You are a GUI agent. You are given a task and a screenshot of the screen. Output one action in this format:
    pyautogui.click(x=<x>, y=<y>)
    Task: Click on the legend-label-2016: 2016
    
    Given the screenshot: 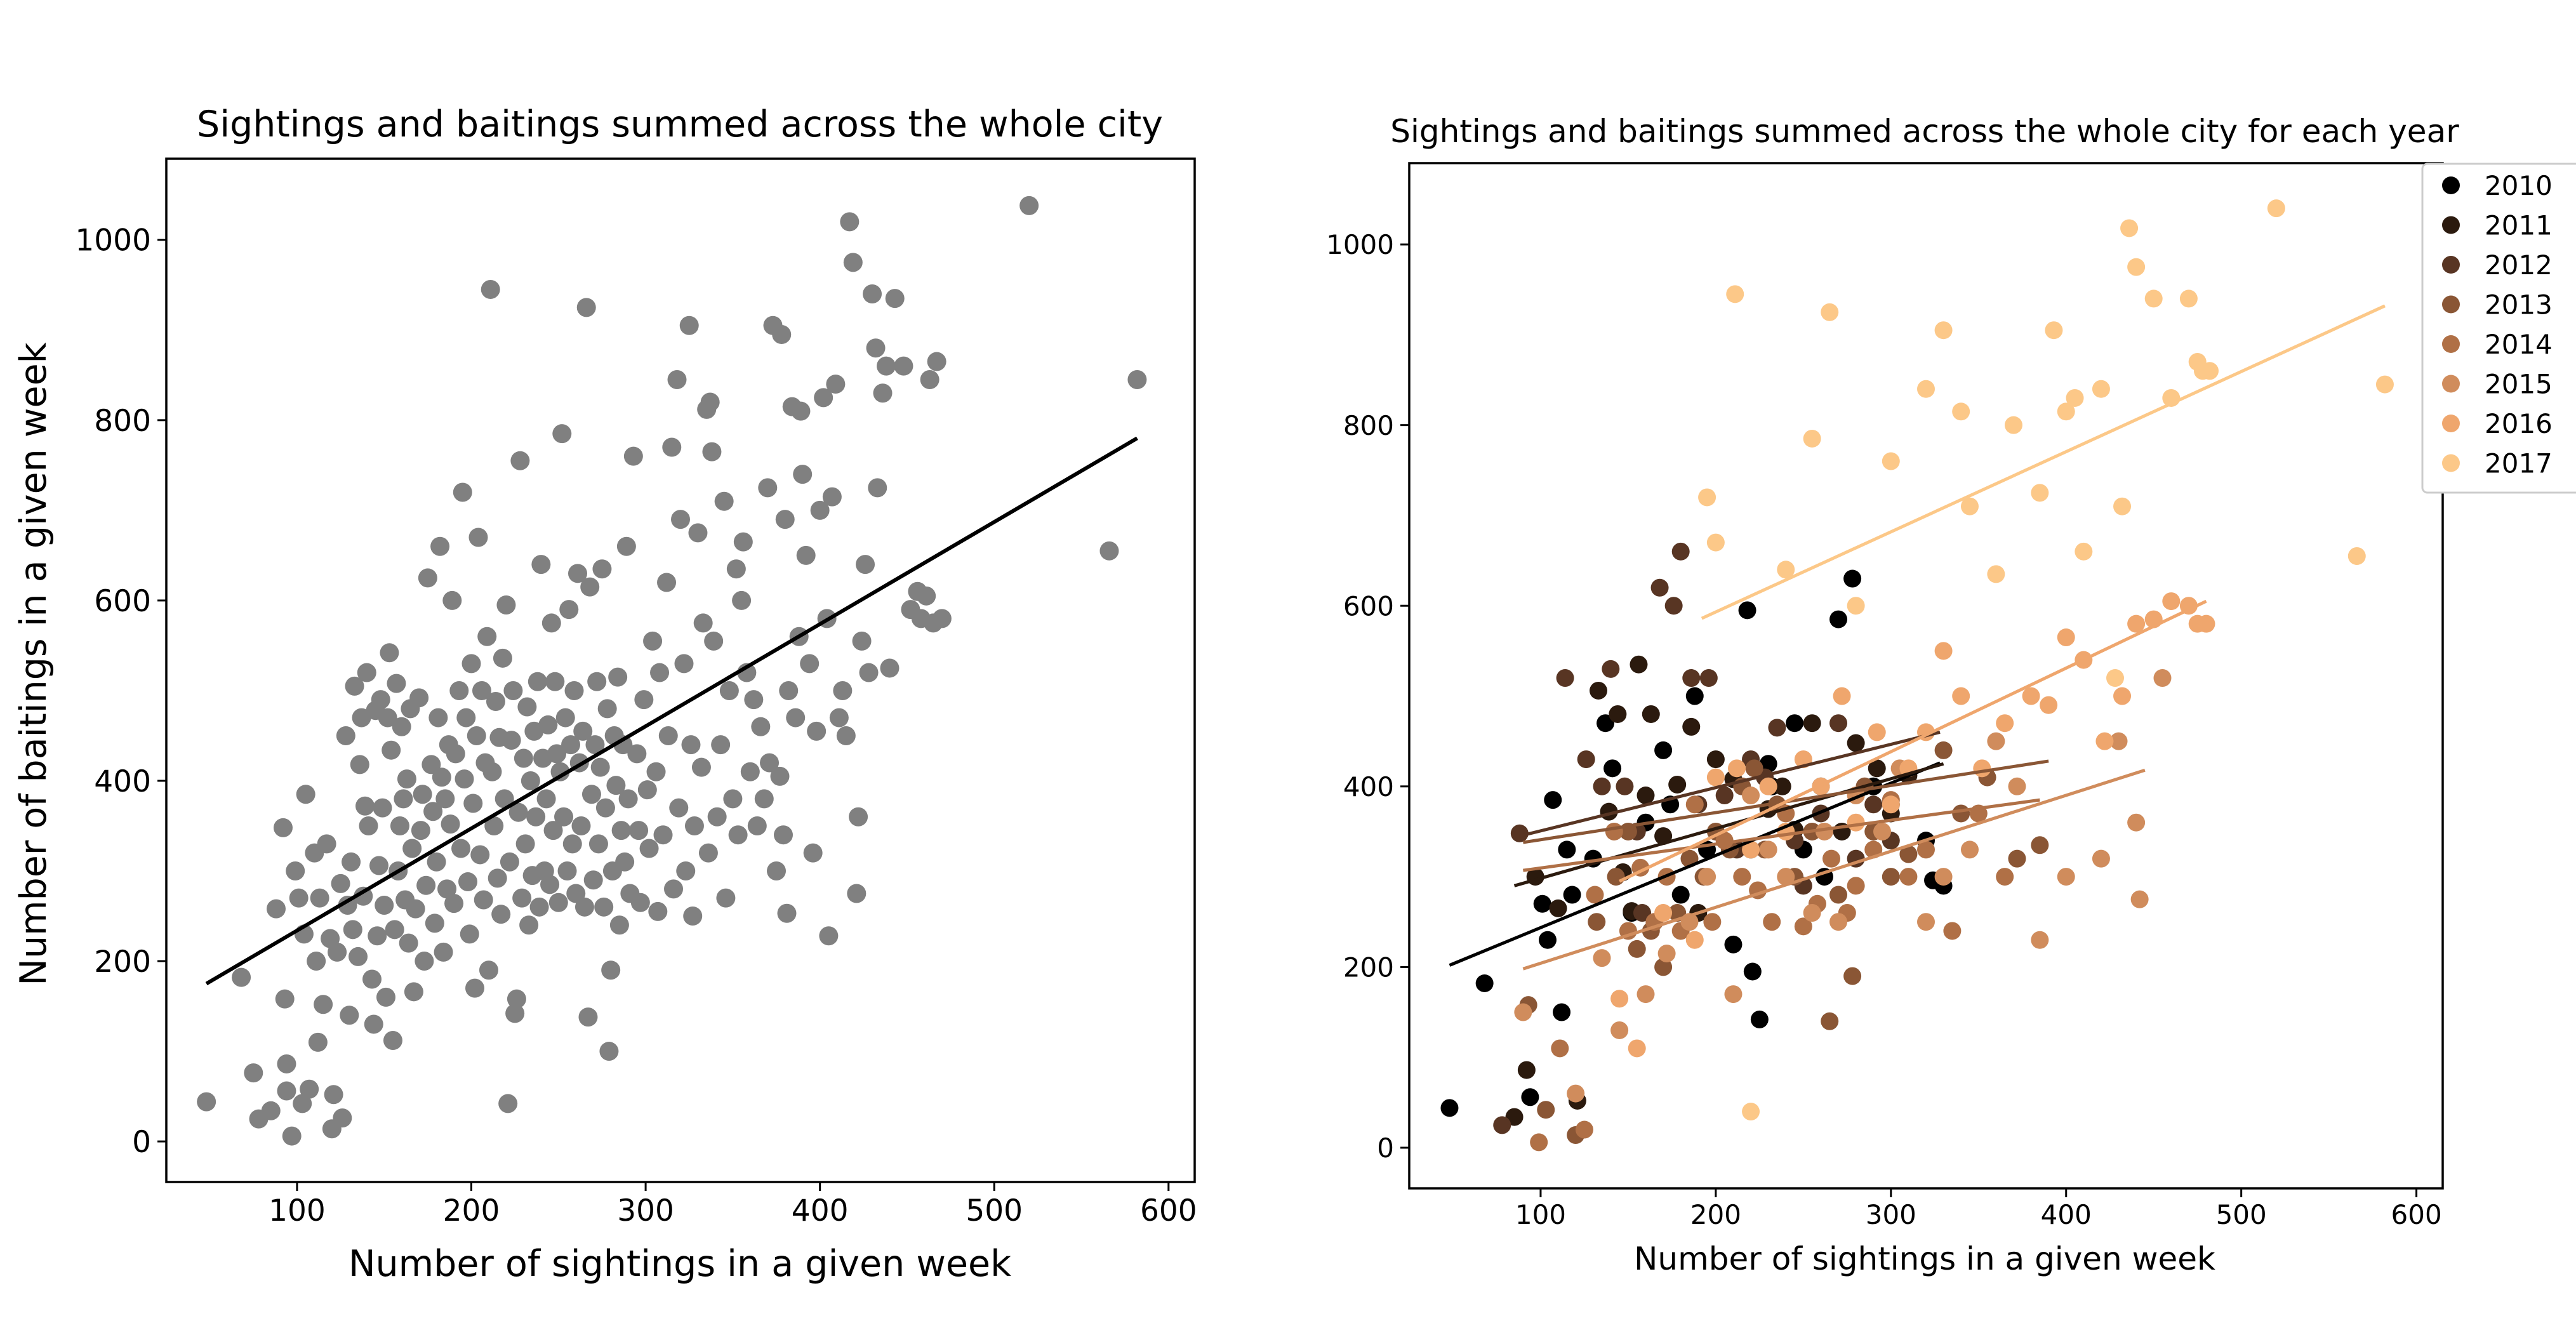 What is the action you would take?
    pyautogui.click(x=2519, y=423)
    